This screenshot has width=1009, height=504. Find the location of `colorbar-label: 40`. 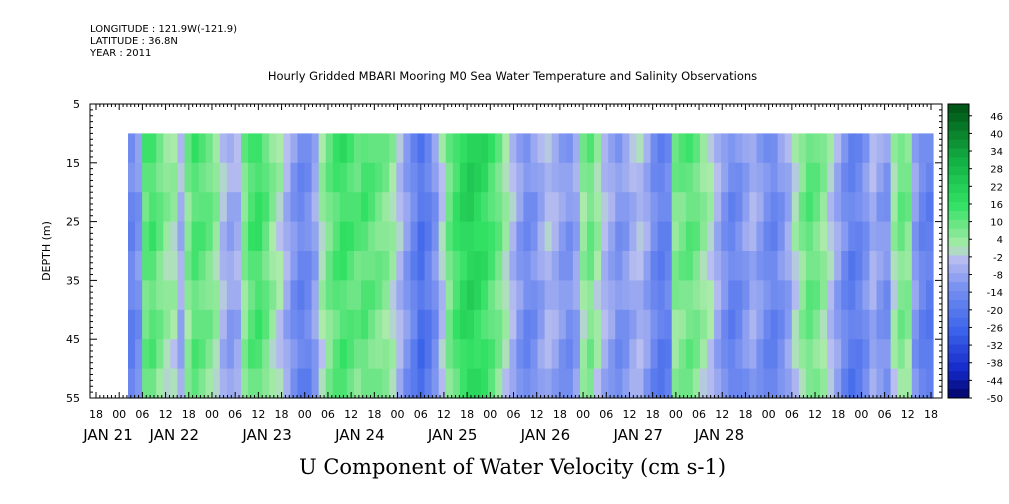

colorbar-label: 40 is located at coordinates (996, 134).